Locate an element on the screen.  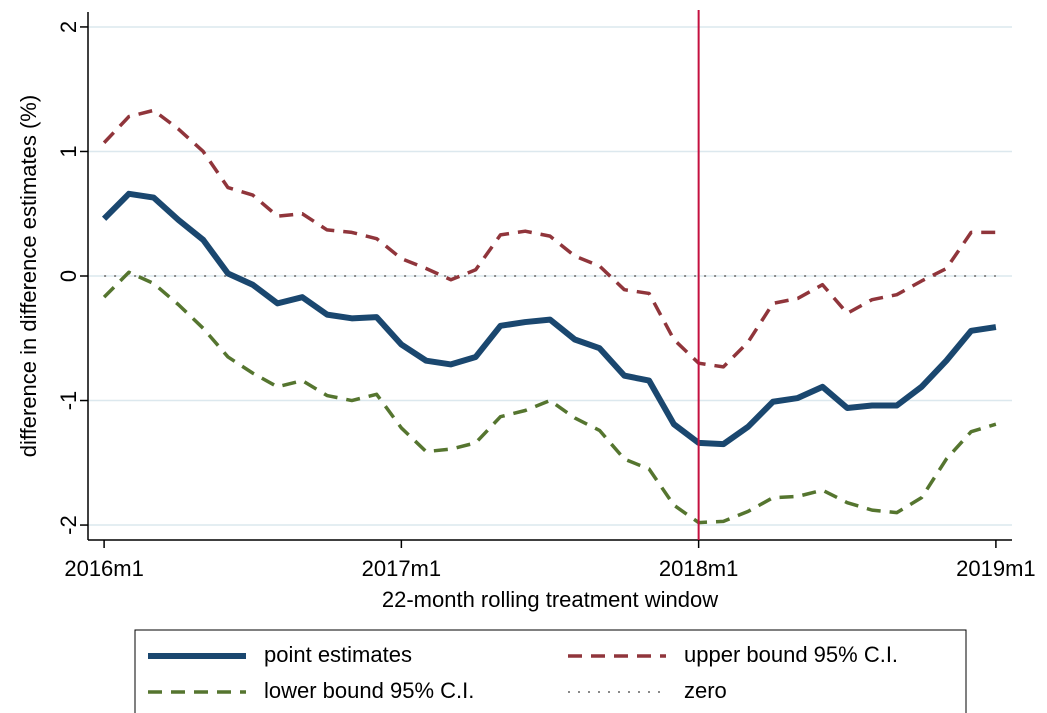
y-axis-title: difference in difference estimates (%) is located at coordinates (28, 276).